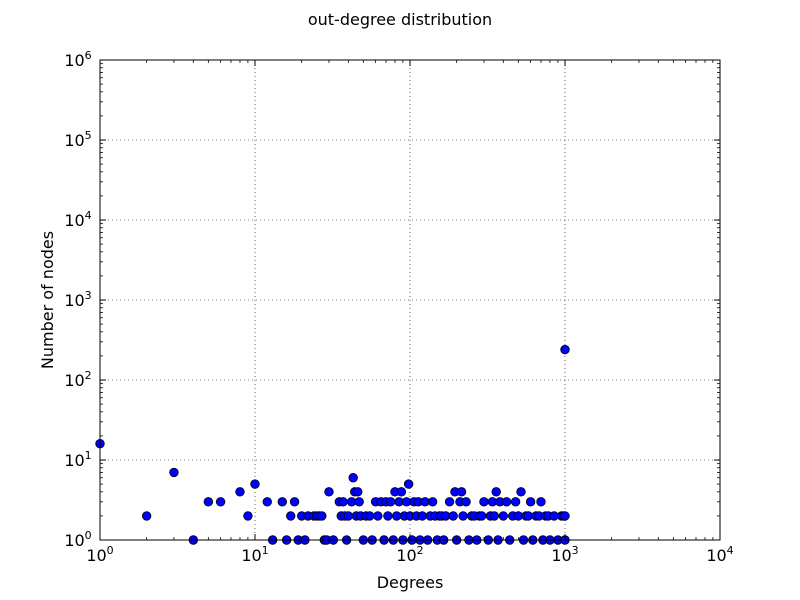 Image resolution: width=800 pixels, height=600 pixels. Describe the element at coordinates (77, 379) in the screenshot. I see `y-tick-label: 10²` at that location.